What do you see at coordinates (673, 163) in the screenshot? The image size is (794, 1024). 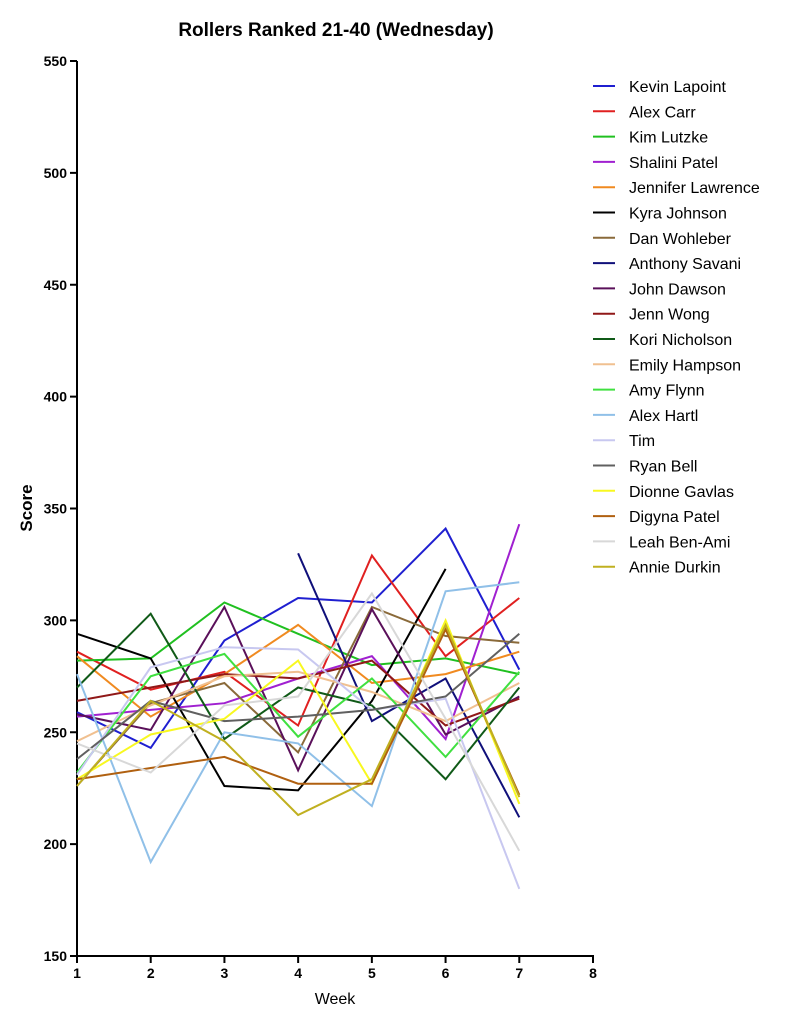 I see `legend-label-shalini-patel: Shalini Patel` at bounding box center [673, 163].